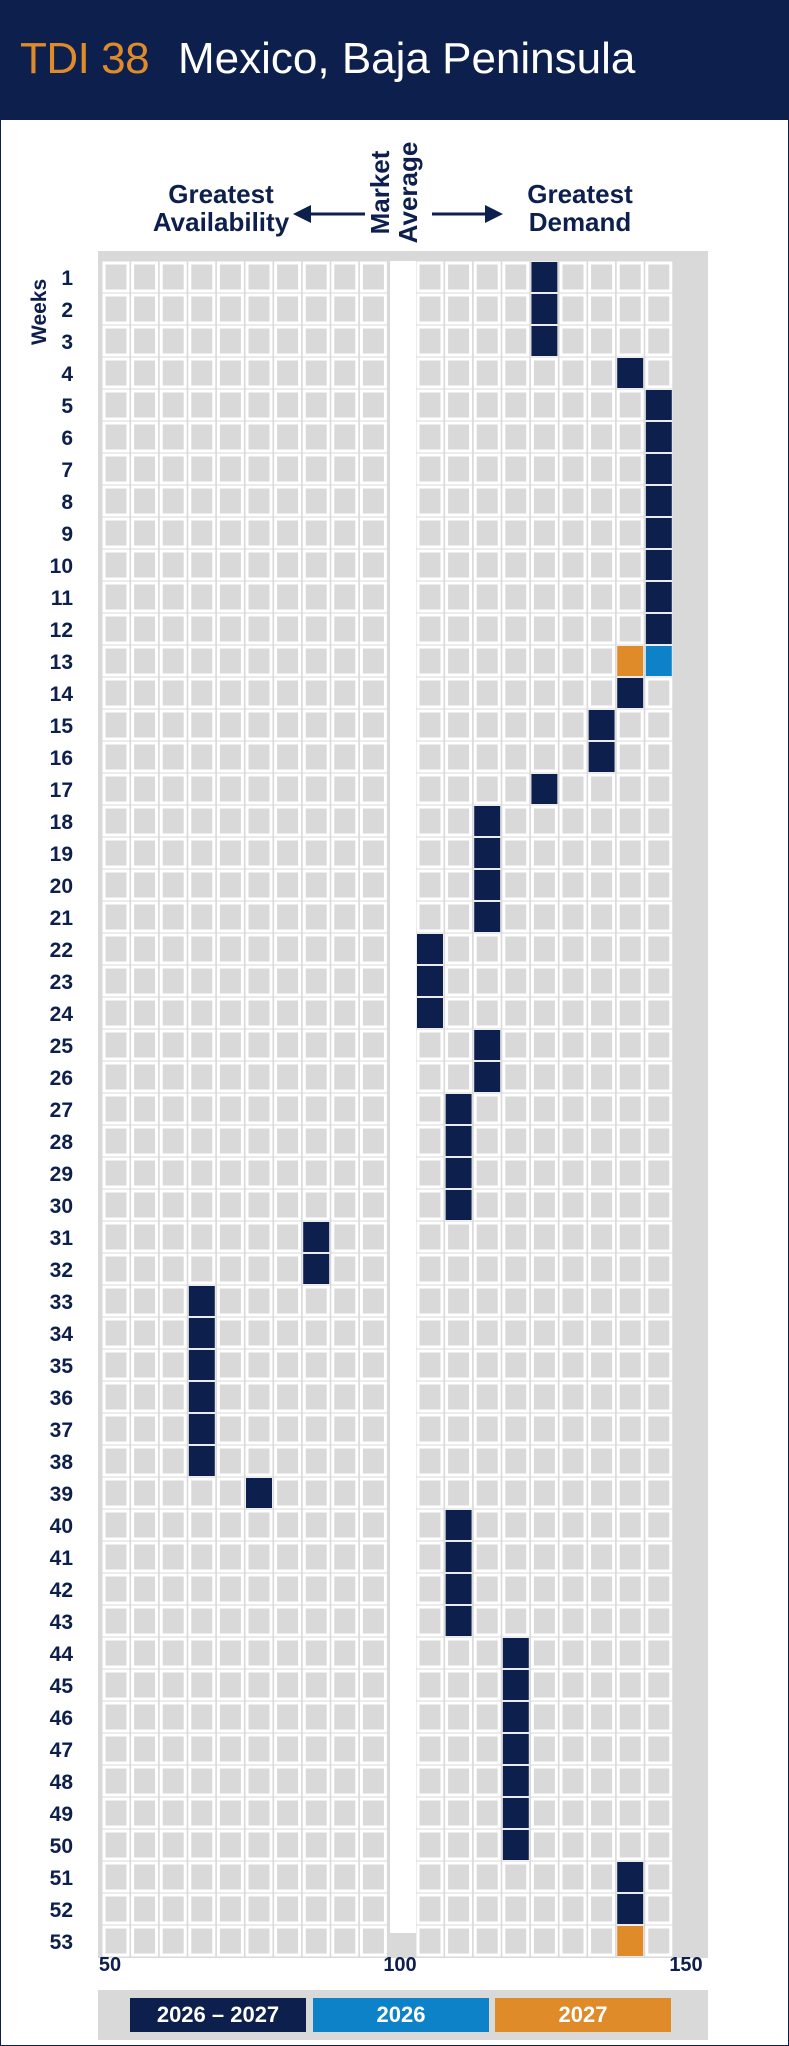  What do you see at coordinates (221, 222) in the screenshot?
I see `greatest-availability-line2: Availability` at bounding box center [221, 222].